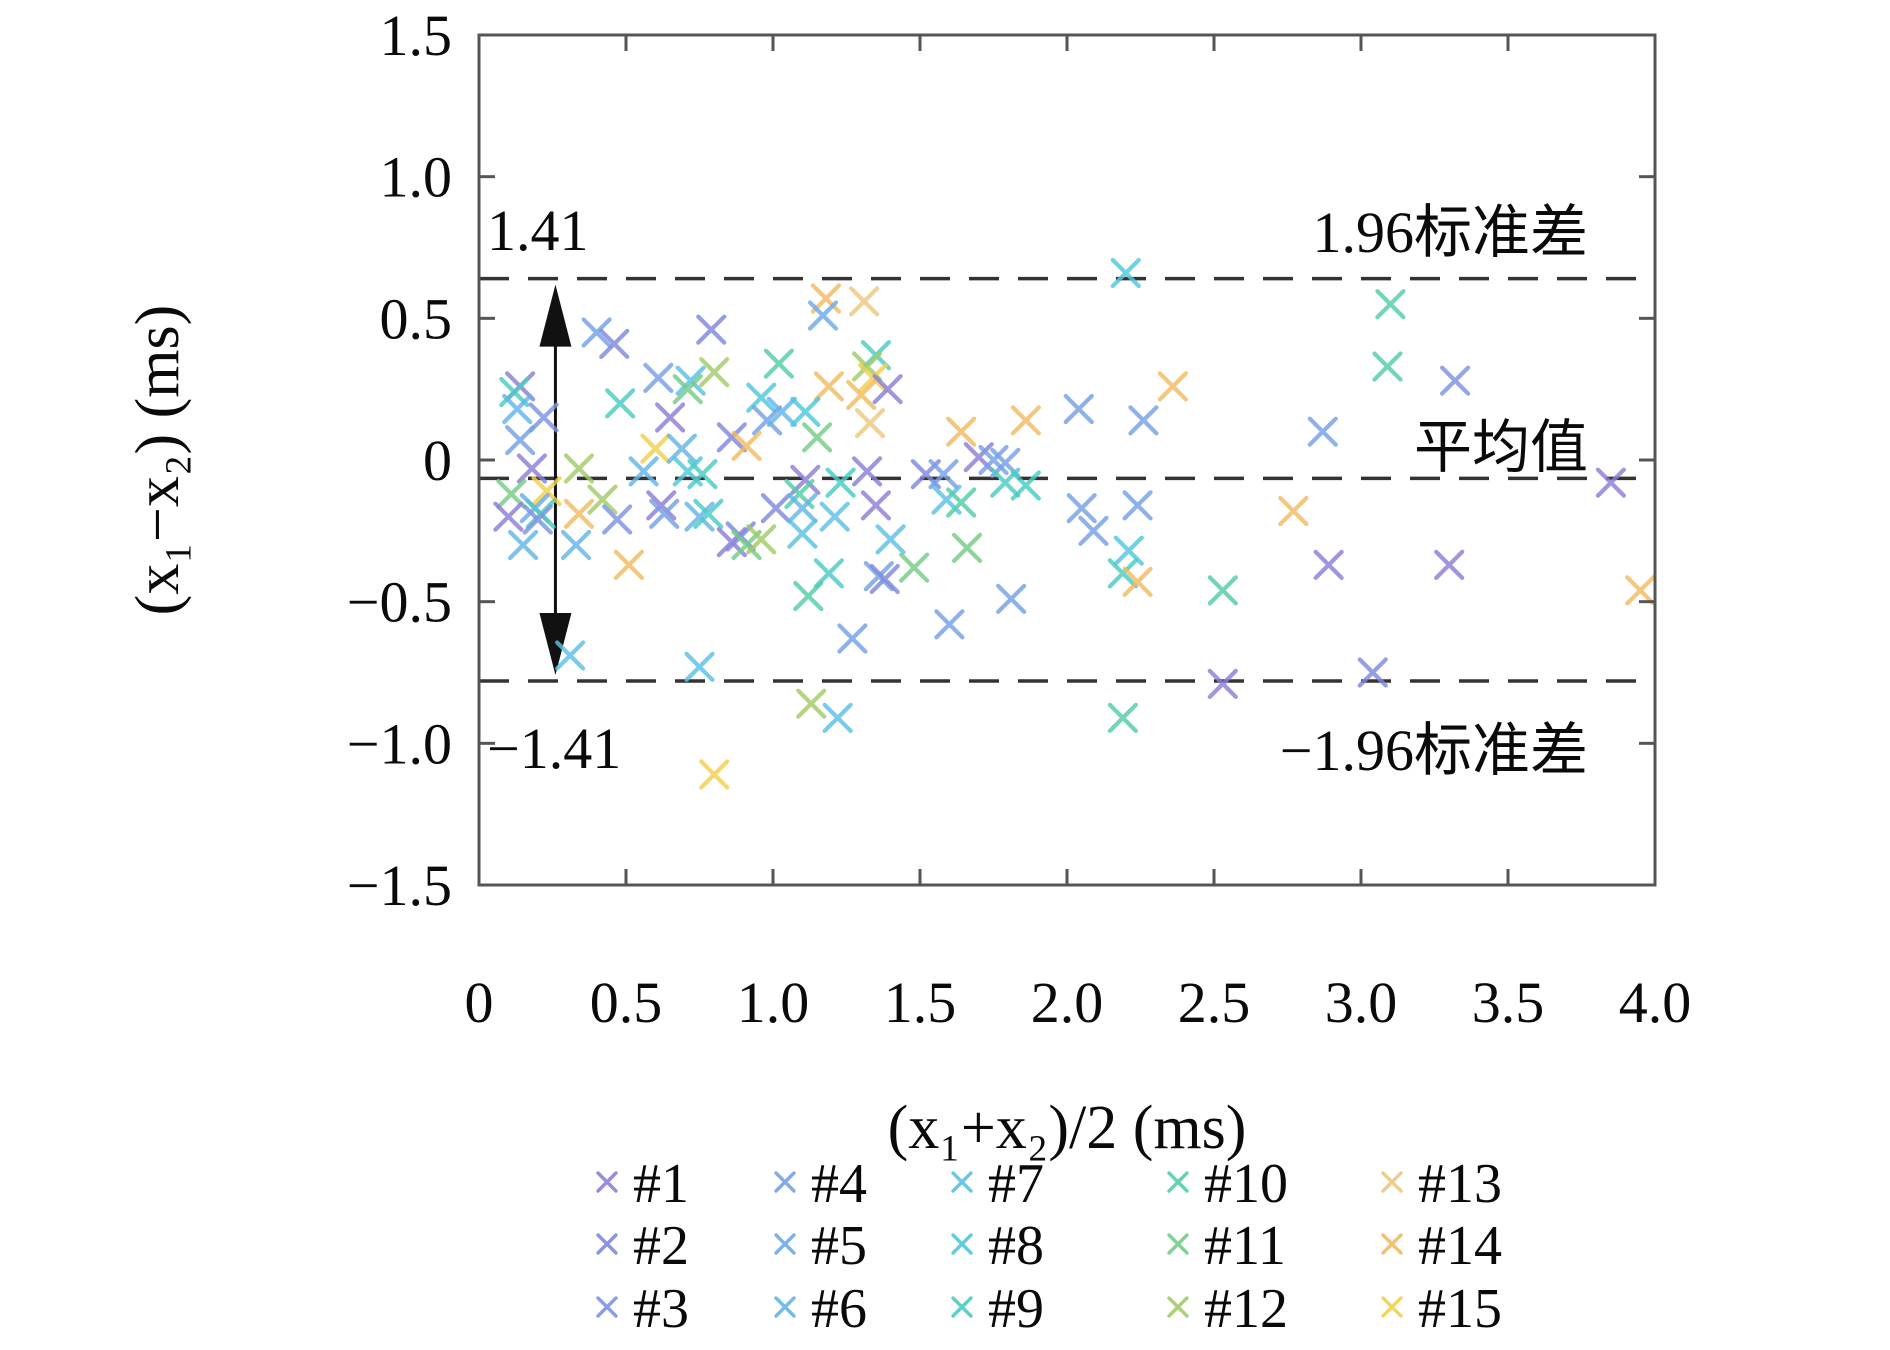  Describe the element at coordinates (1361, 1002) in the screenshot. I see `x-tick-label: 3.0` at that location.